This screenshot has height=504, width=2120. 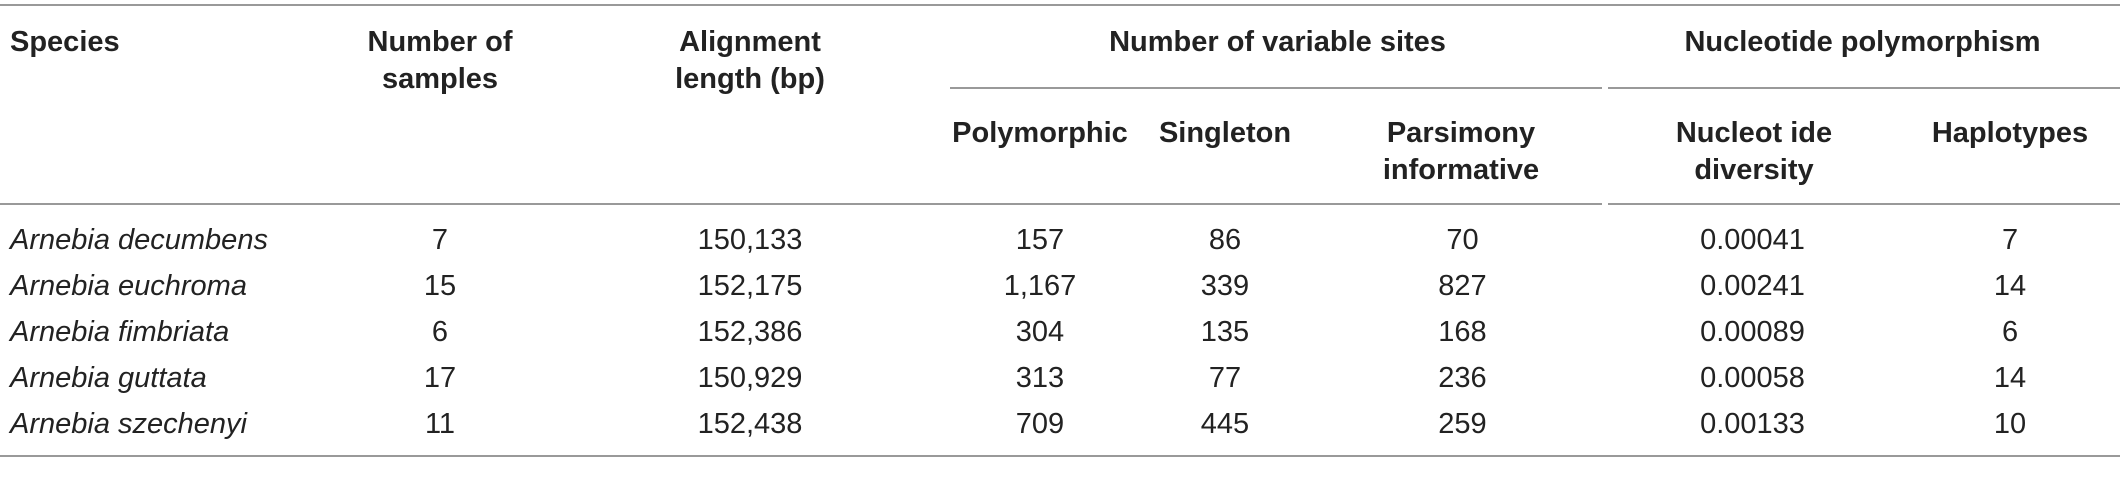 What do you see at coordinates (1754, 151) in the screenshot?
I see `header-nucleotide-diversity-text: Nucleot ide diversity` at bounding box center [1754, 151].